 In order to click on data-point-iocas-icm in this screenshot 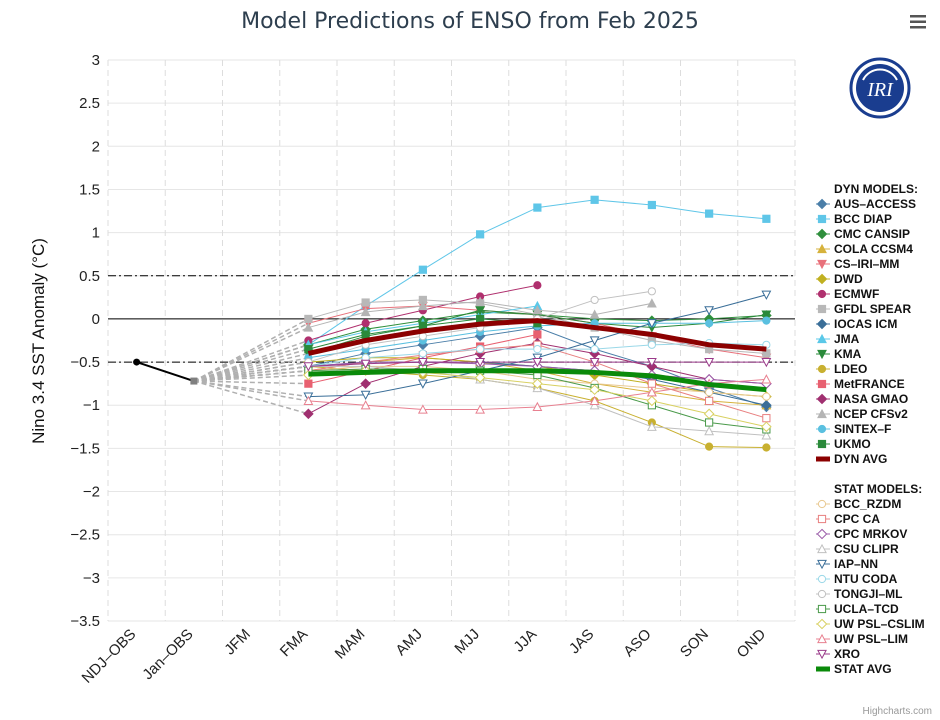, I will do `click(766, 405)`.